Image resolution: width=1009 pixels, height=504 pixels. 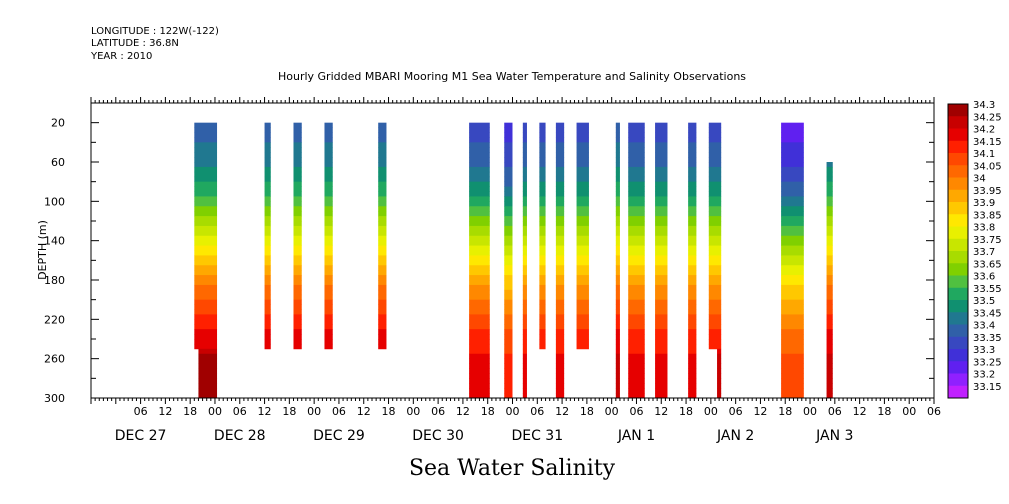 What do you see at coordinates (987, 240) in the screenshot?
I see `colorbar-label: 33.75` at bounding box center [987, 240].